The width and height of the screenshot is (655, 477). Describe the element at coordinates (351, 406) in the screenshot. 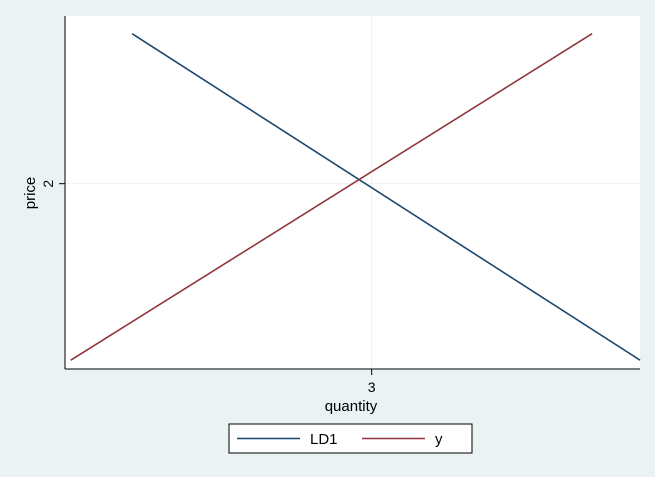

I see `x-axis-label: quantity` at that location.